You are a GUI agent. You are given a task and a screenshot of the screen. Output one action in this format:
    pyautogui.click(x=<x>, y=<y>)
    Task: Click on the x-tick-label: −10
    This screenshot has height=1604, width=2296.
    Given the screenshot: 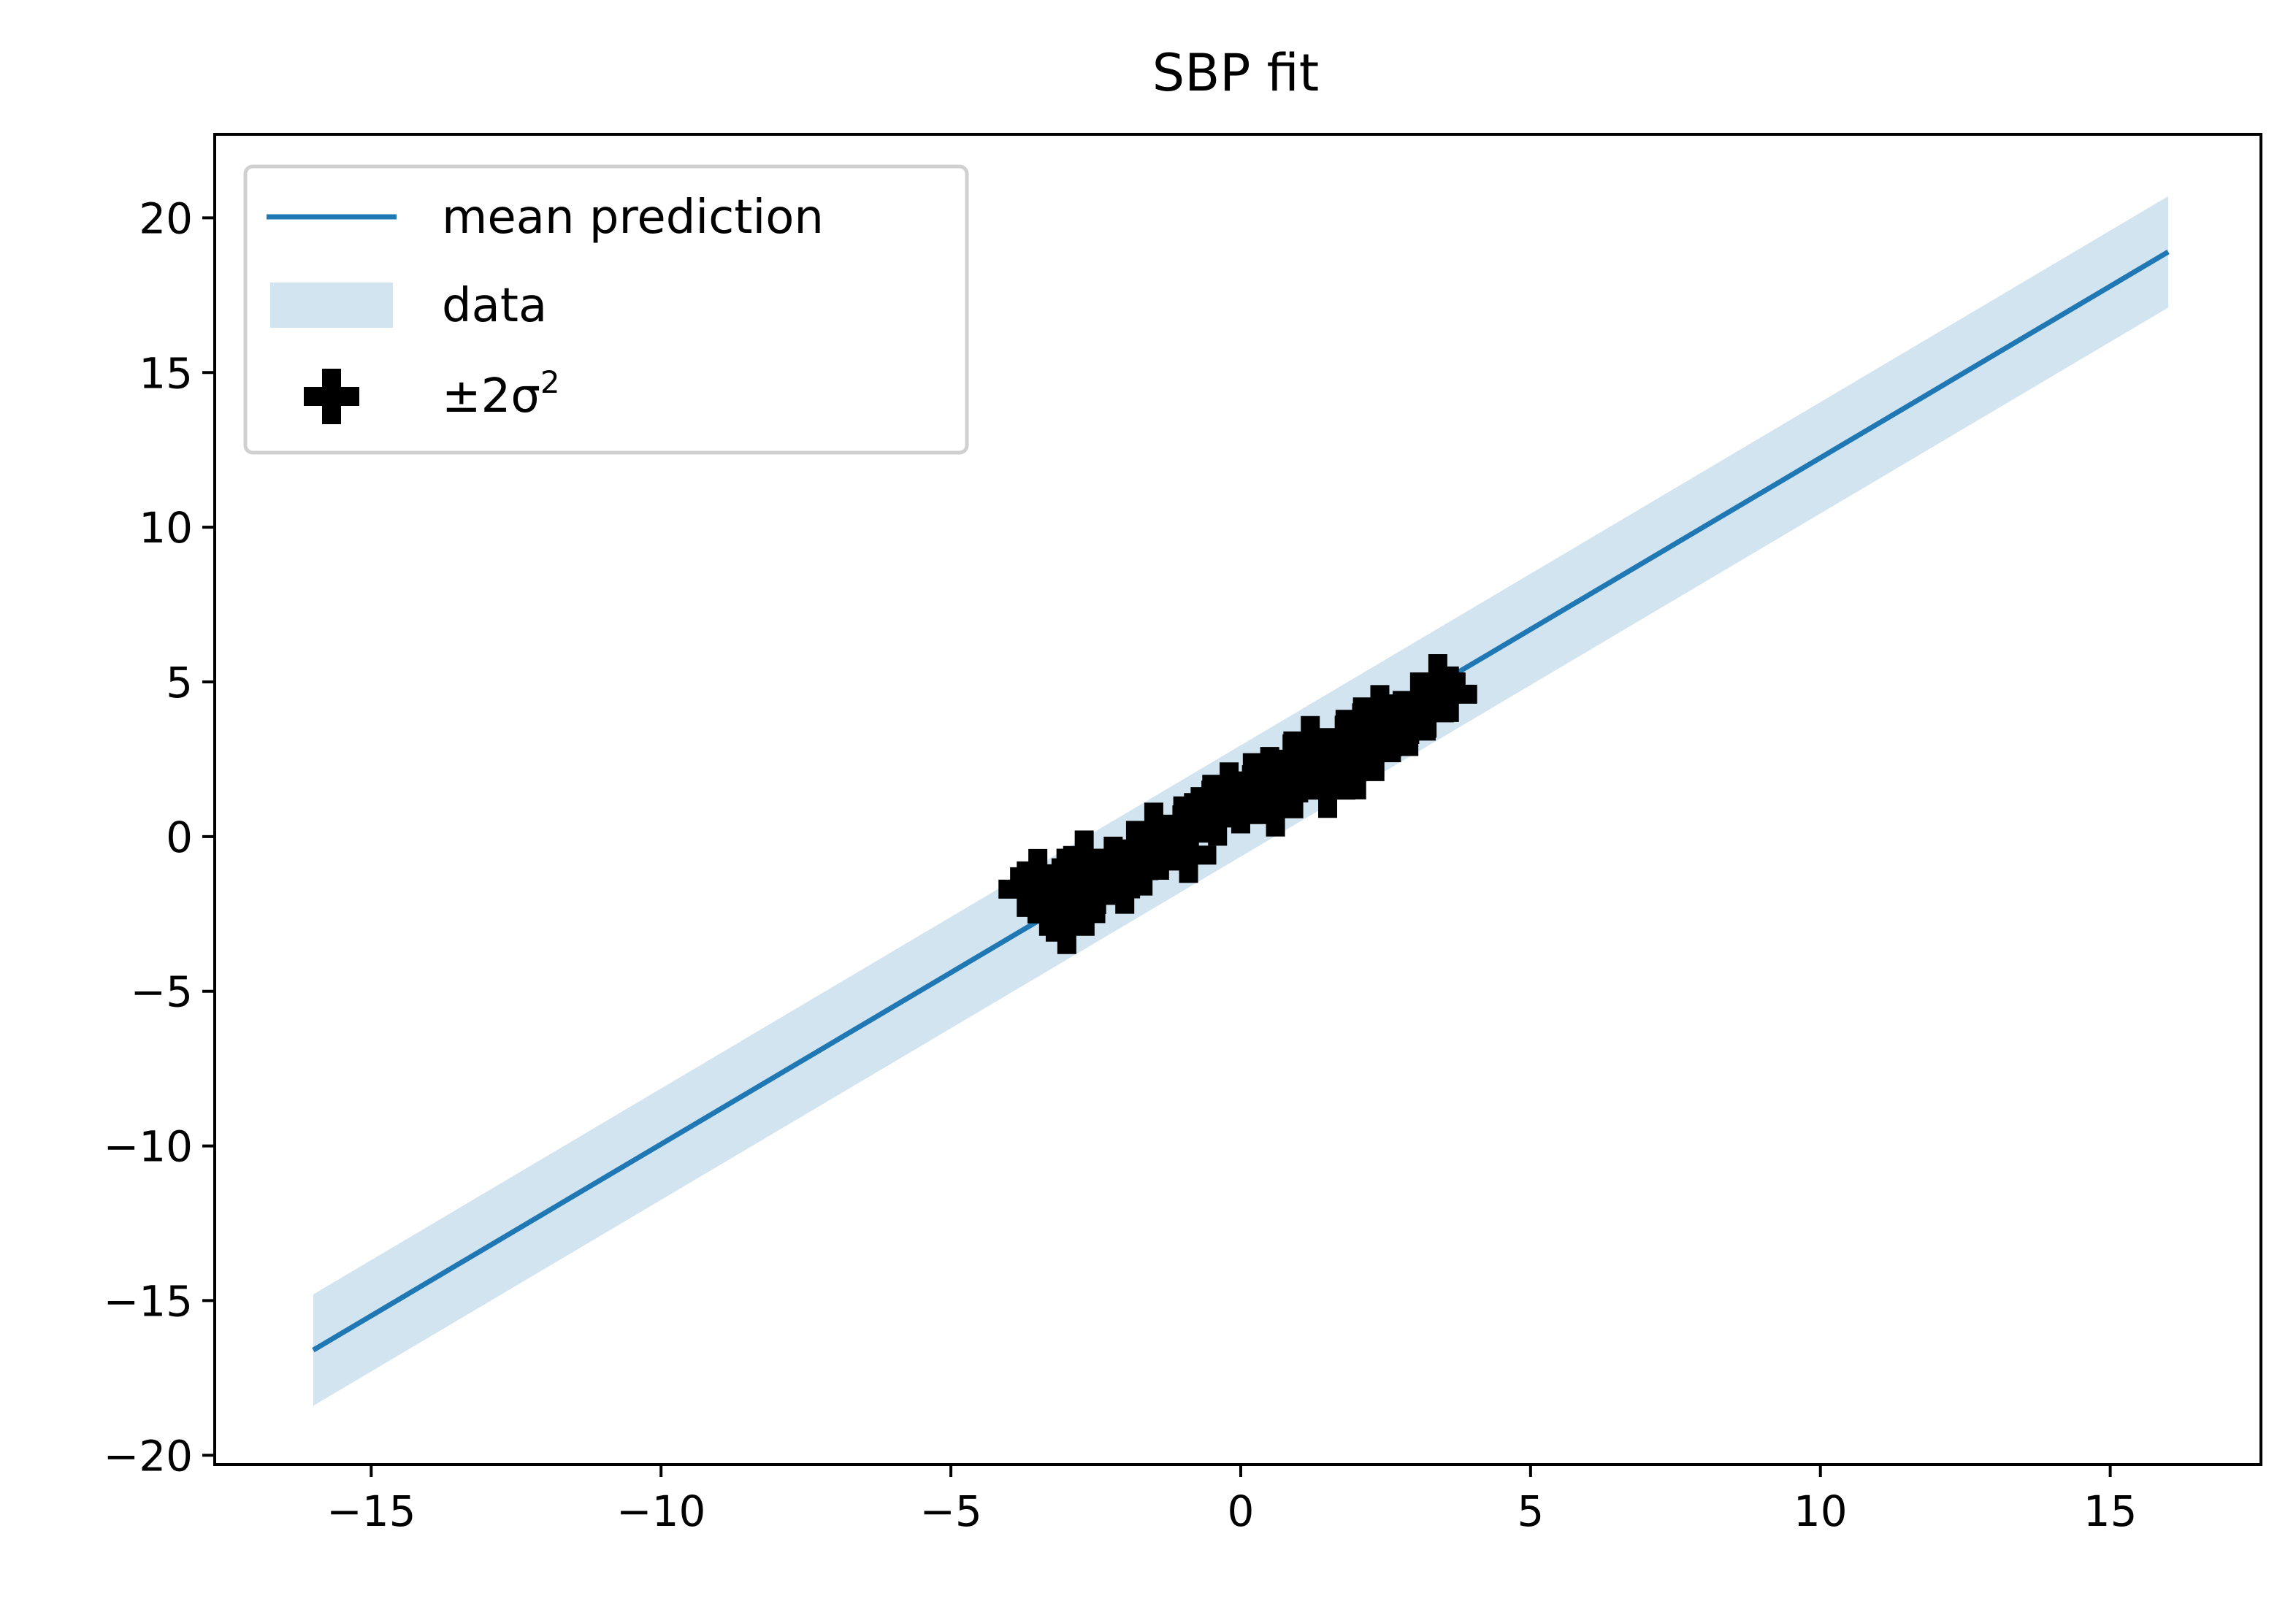 What is the action you would take?
    pyautogui.click(x=660, y=1511)
    